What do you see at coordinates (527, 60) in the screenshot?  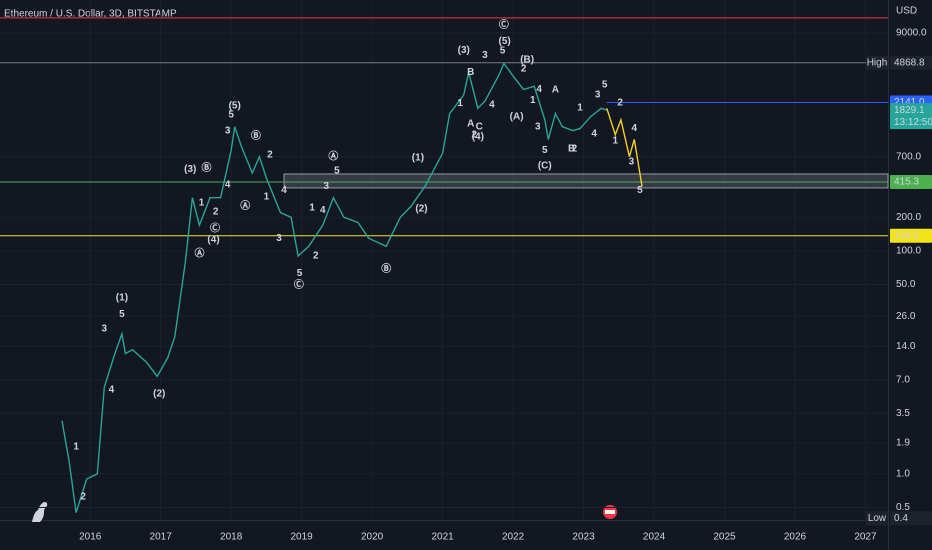 I see `wave-label: (B)` at bounding box center [527, 60].